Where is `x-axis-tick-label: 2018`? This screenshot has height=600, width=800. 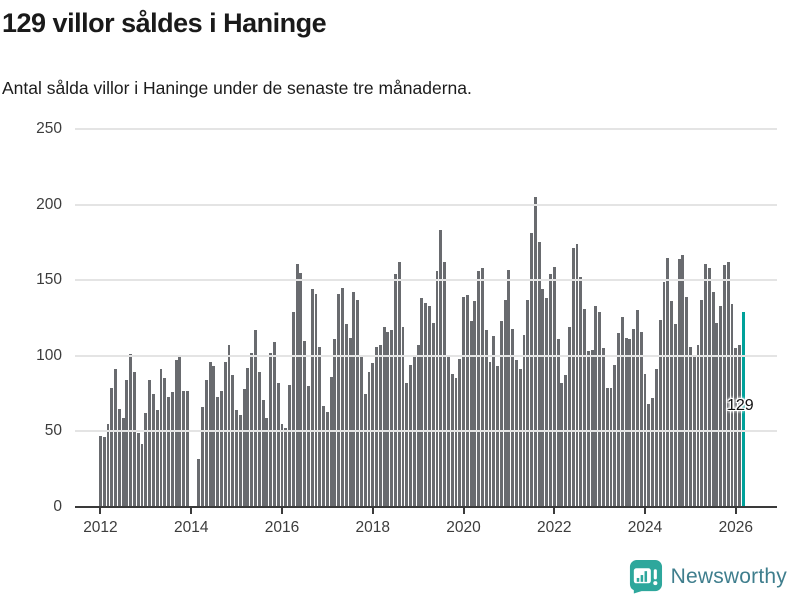
x-axis-tick-label: 2018 is located at coordinates (372, 527).